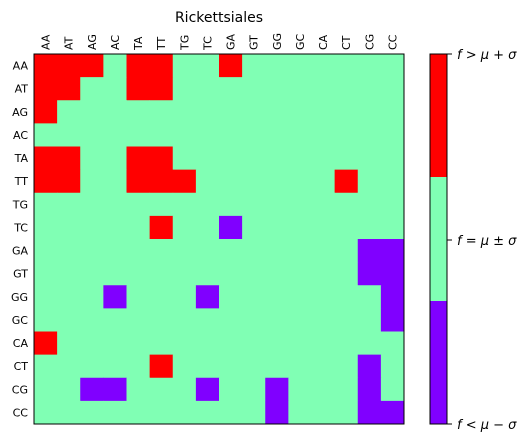 This screenshot has width=525, height=445. Describe the element at coordinates (69, 320) in the screenshot. I see `heatmap-cell-gc-at` at that location.